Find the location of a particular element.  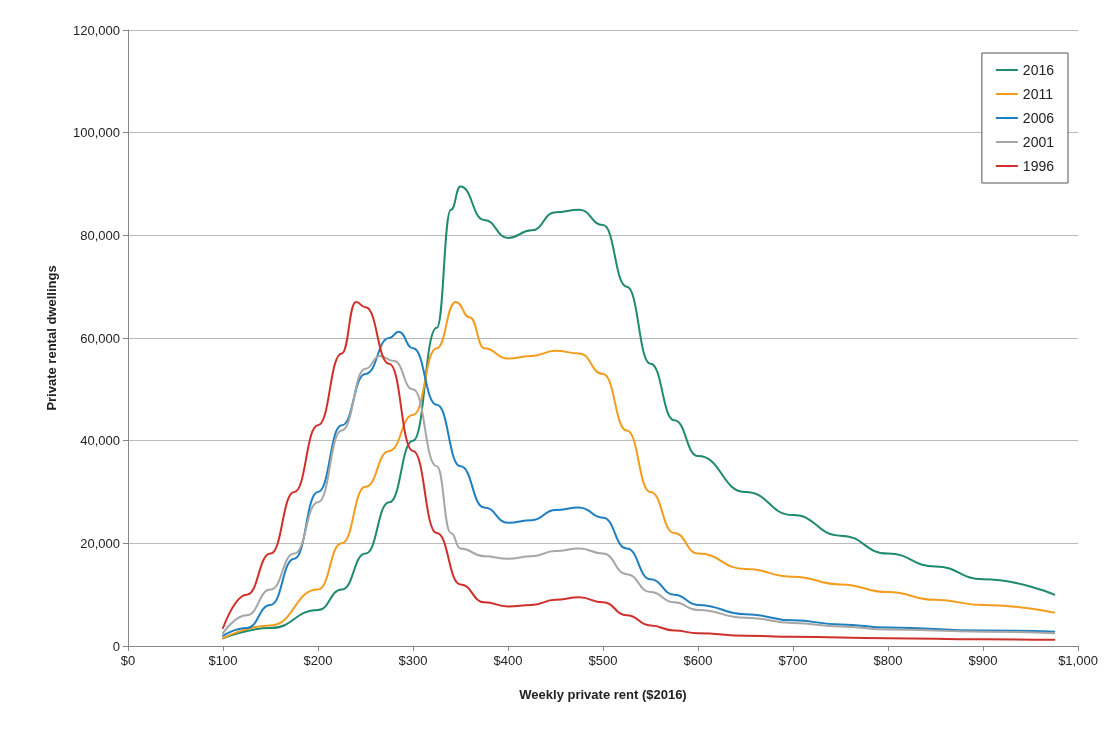

legend-label: 2001 is located at coordinates (1038, 142).